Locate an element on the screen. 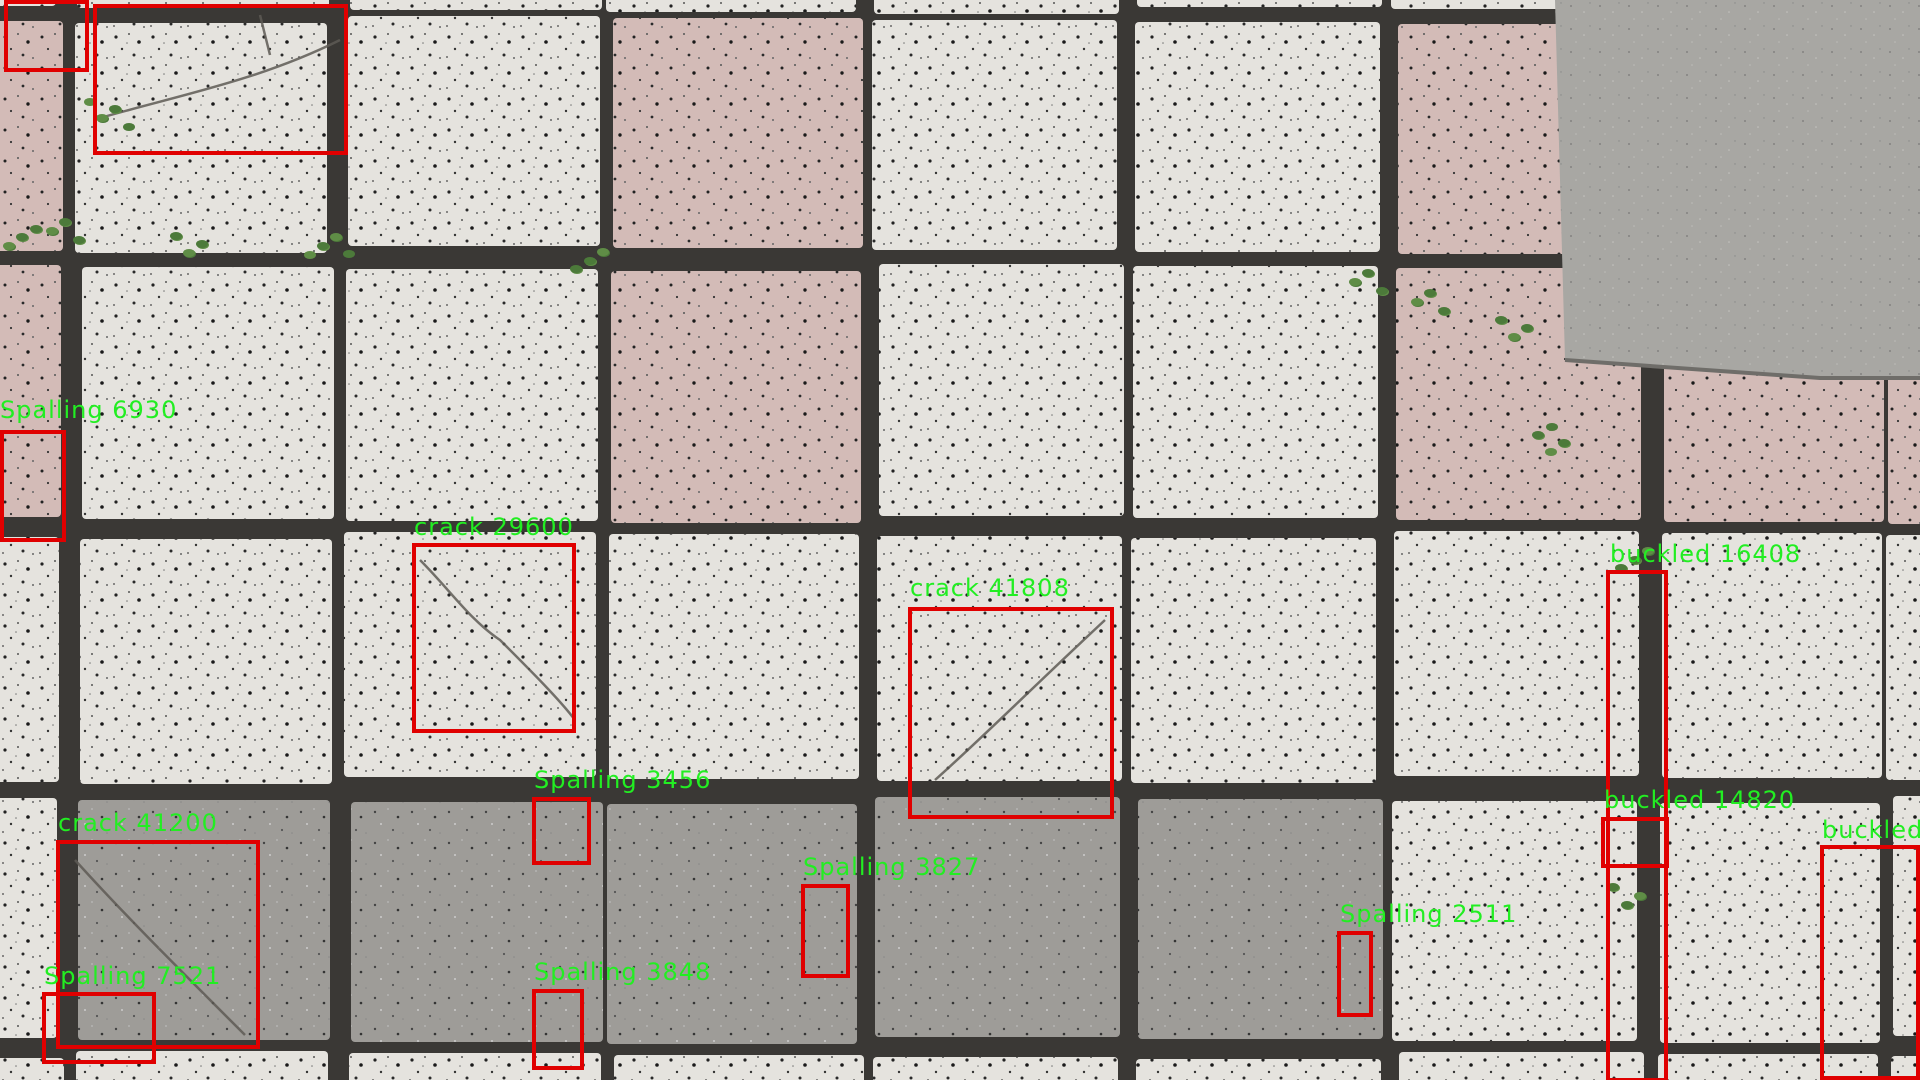 Image resolution: width=1920 pixels, height=1080 pixels. detection-label: Spalling 3848 is located at coordinates (623, 972).